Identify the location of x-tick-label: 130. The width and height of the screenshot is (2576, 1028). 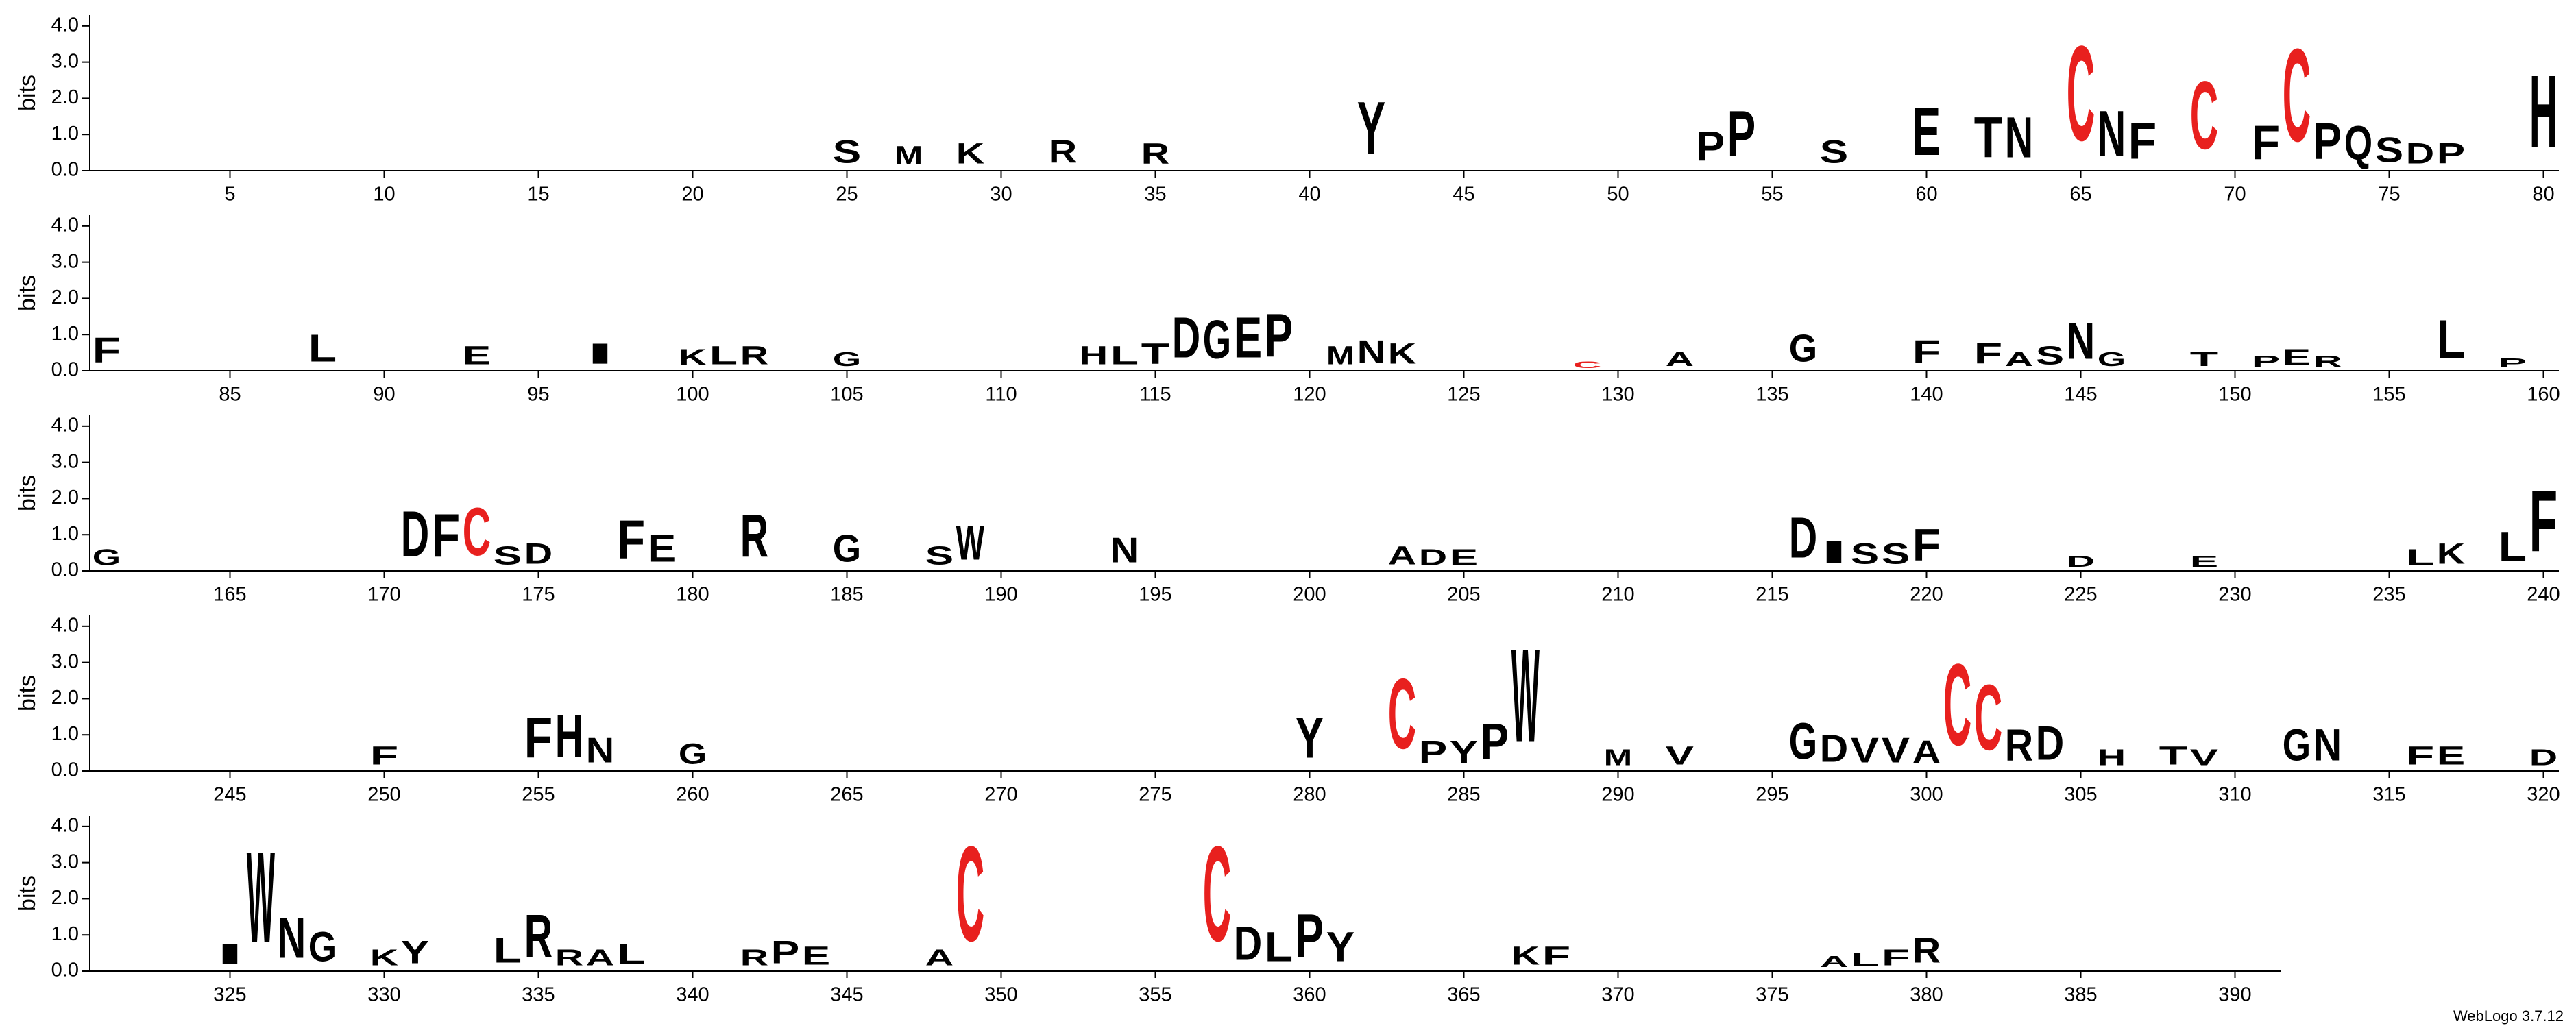
(1617, 395).